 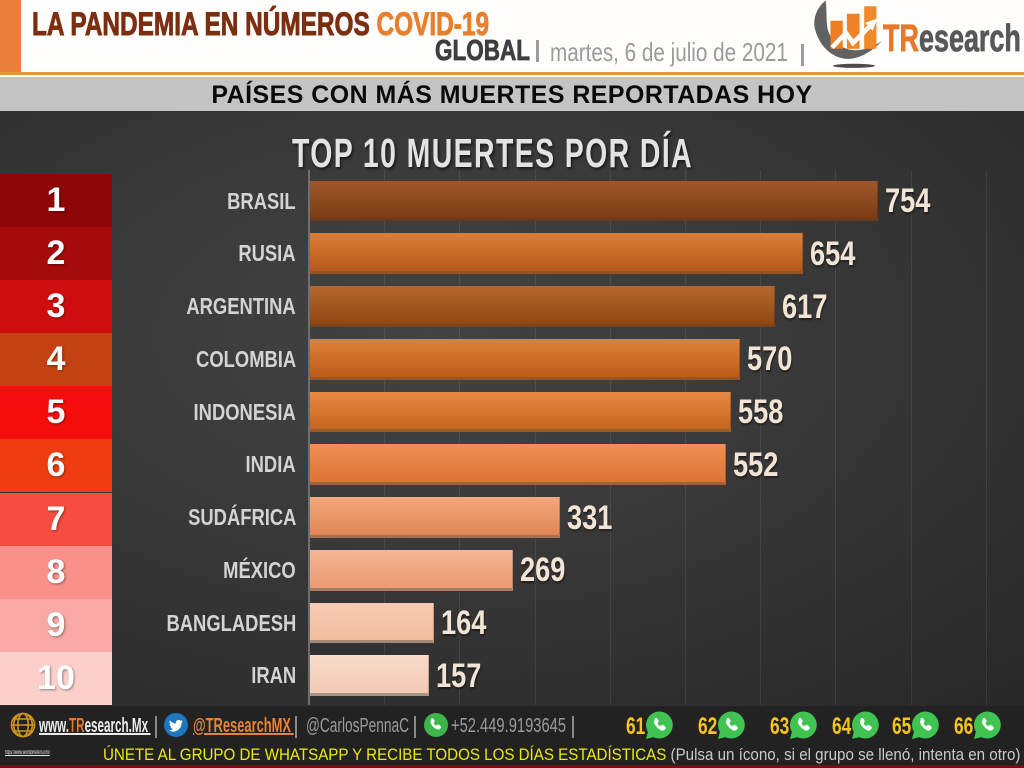 I want to click on svg-text: TResearch, so click(x=952, y=37).